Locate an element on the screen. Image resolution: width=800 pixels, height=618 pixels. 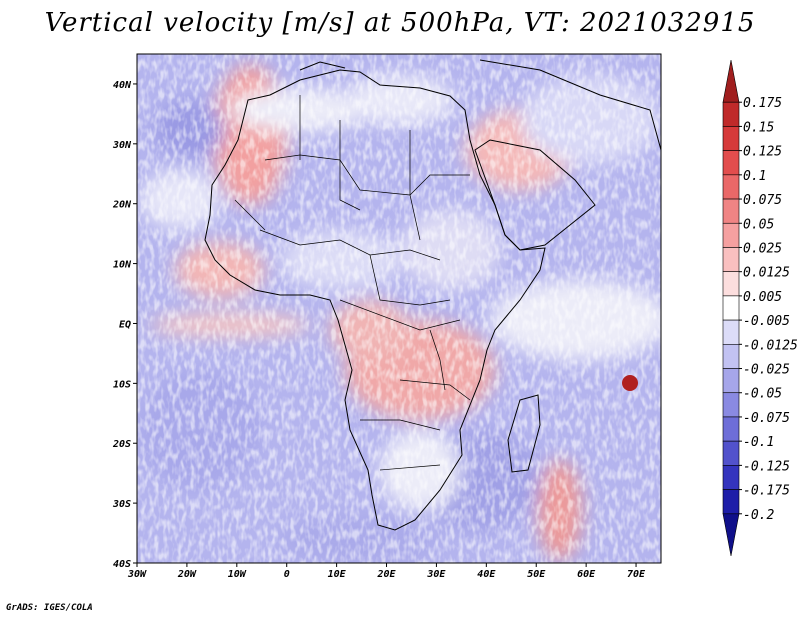
lat-tick-label: 10N is located at coordinates (122, 265).